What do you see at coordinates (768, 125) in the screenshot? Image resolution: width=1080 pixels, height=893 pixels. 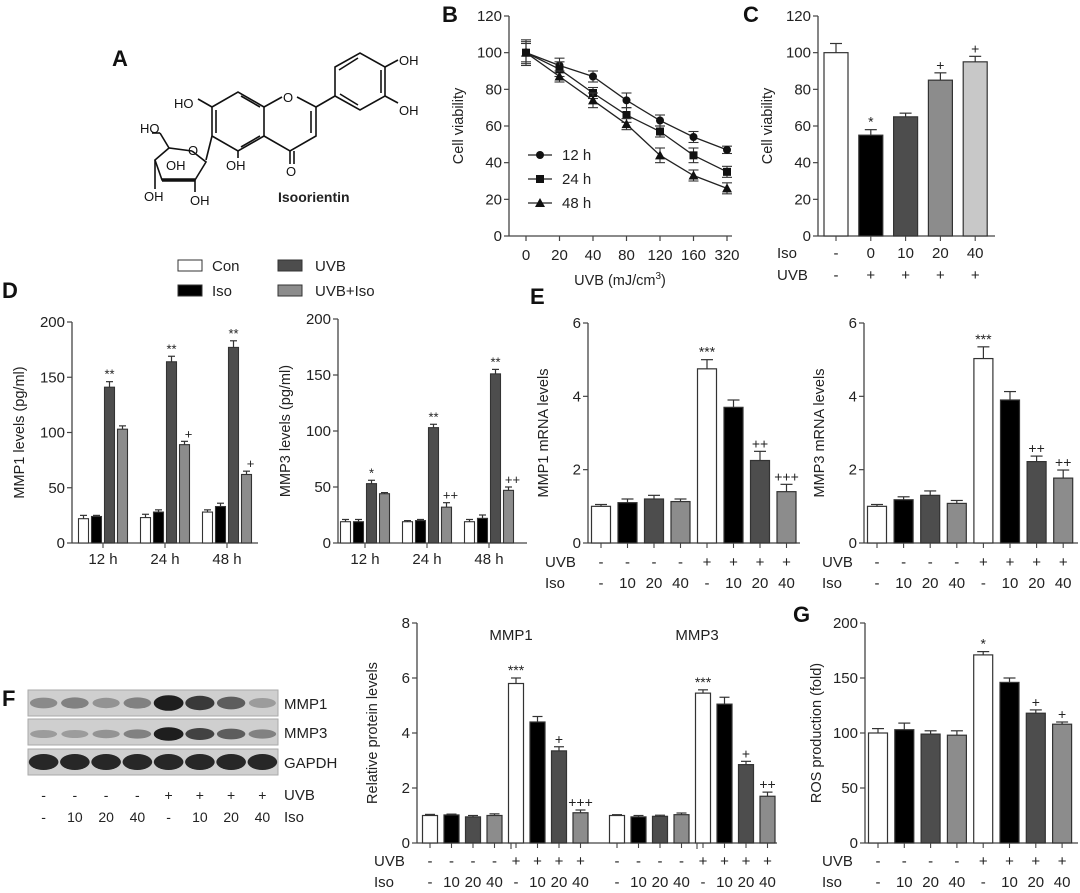 I see `y-axis-label: Cell viability` at bounding box center [768, 125].